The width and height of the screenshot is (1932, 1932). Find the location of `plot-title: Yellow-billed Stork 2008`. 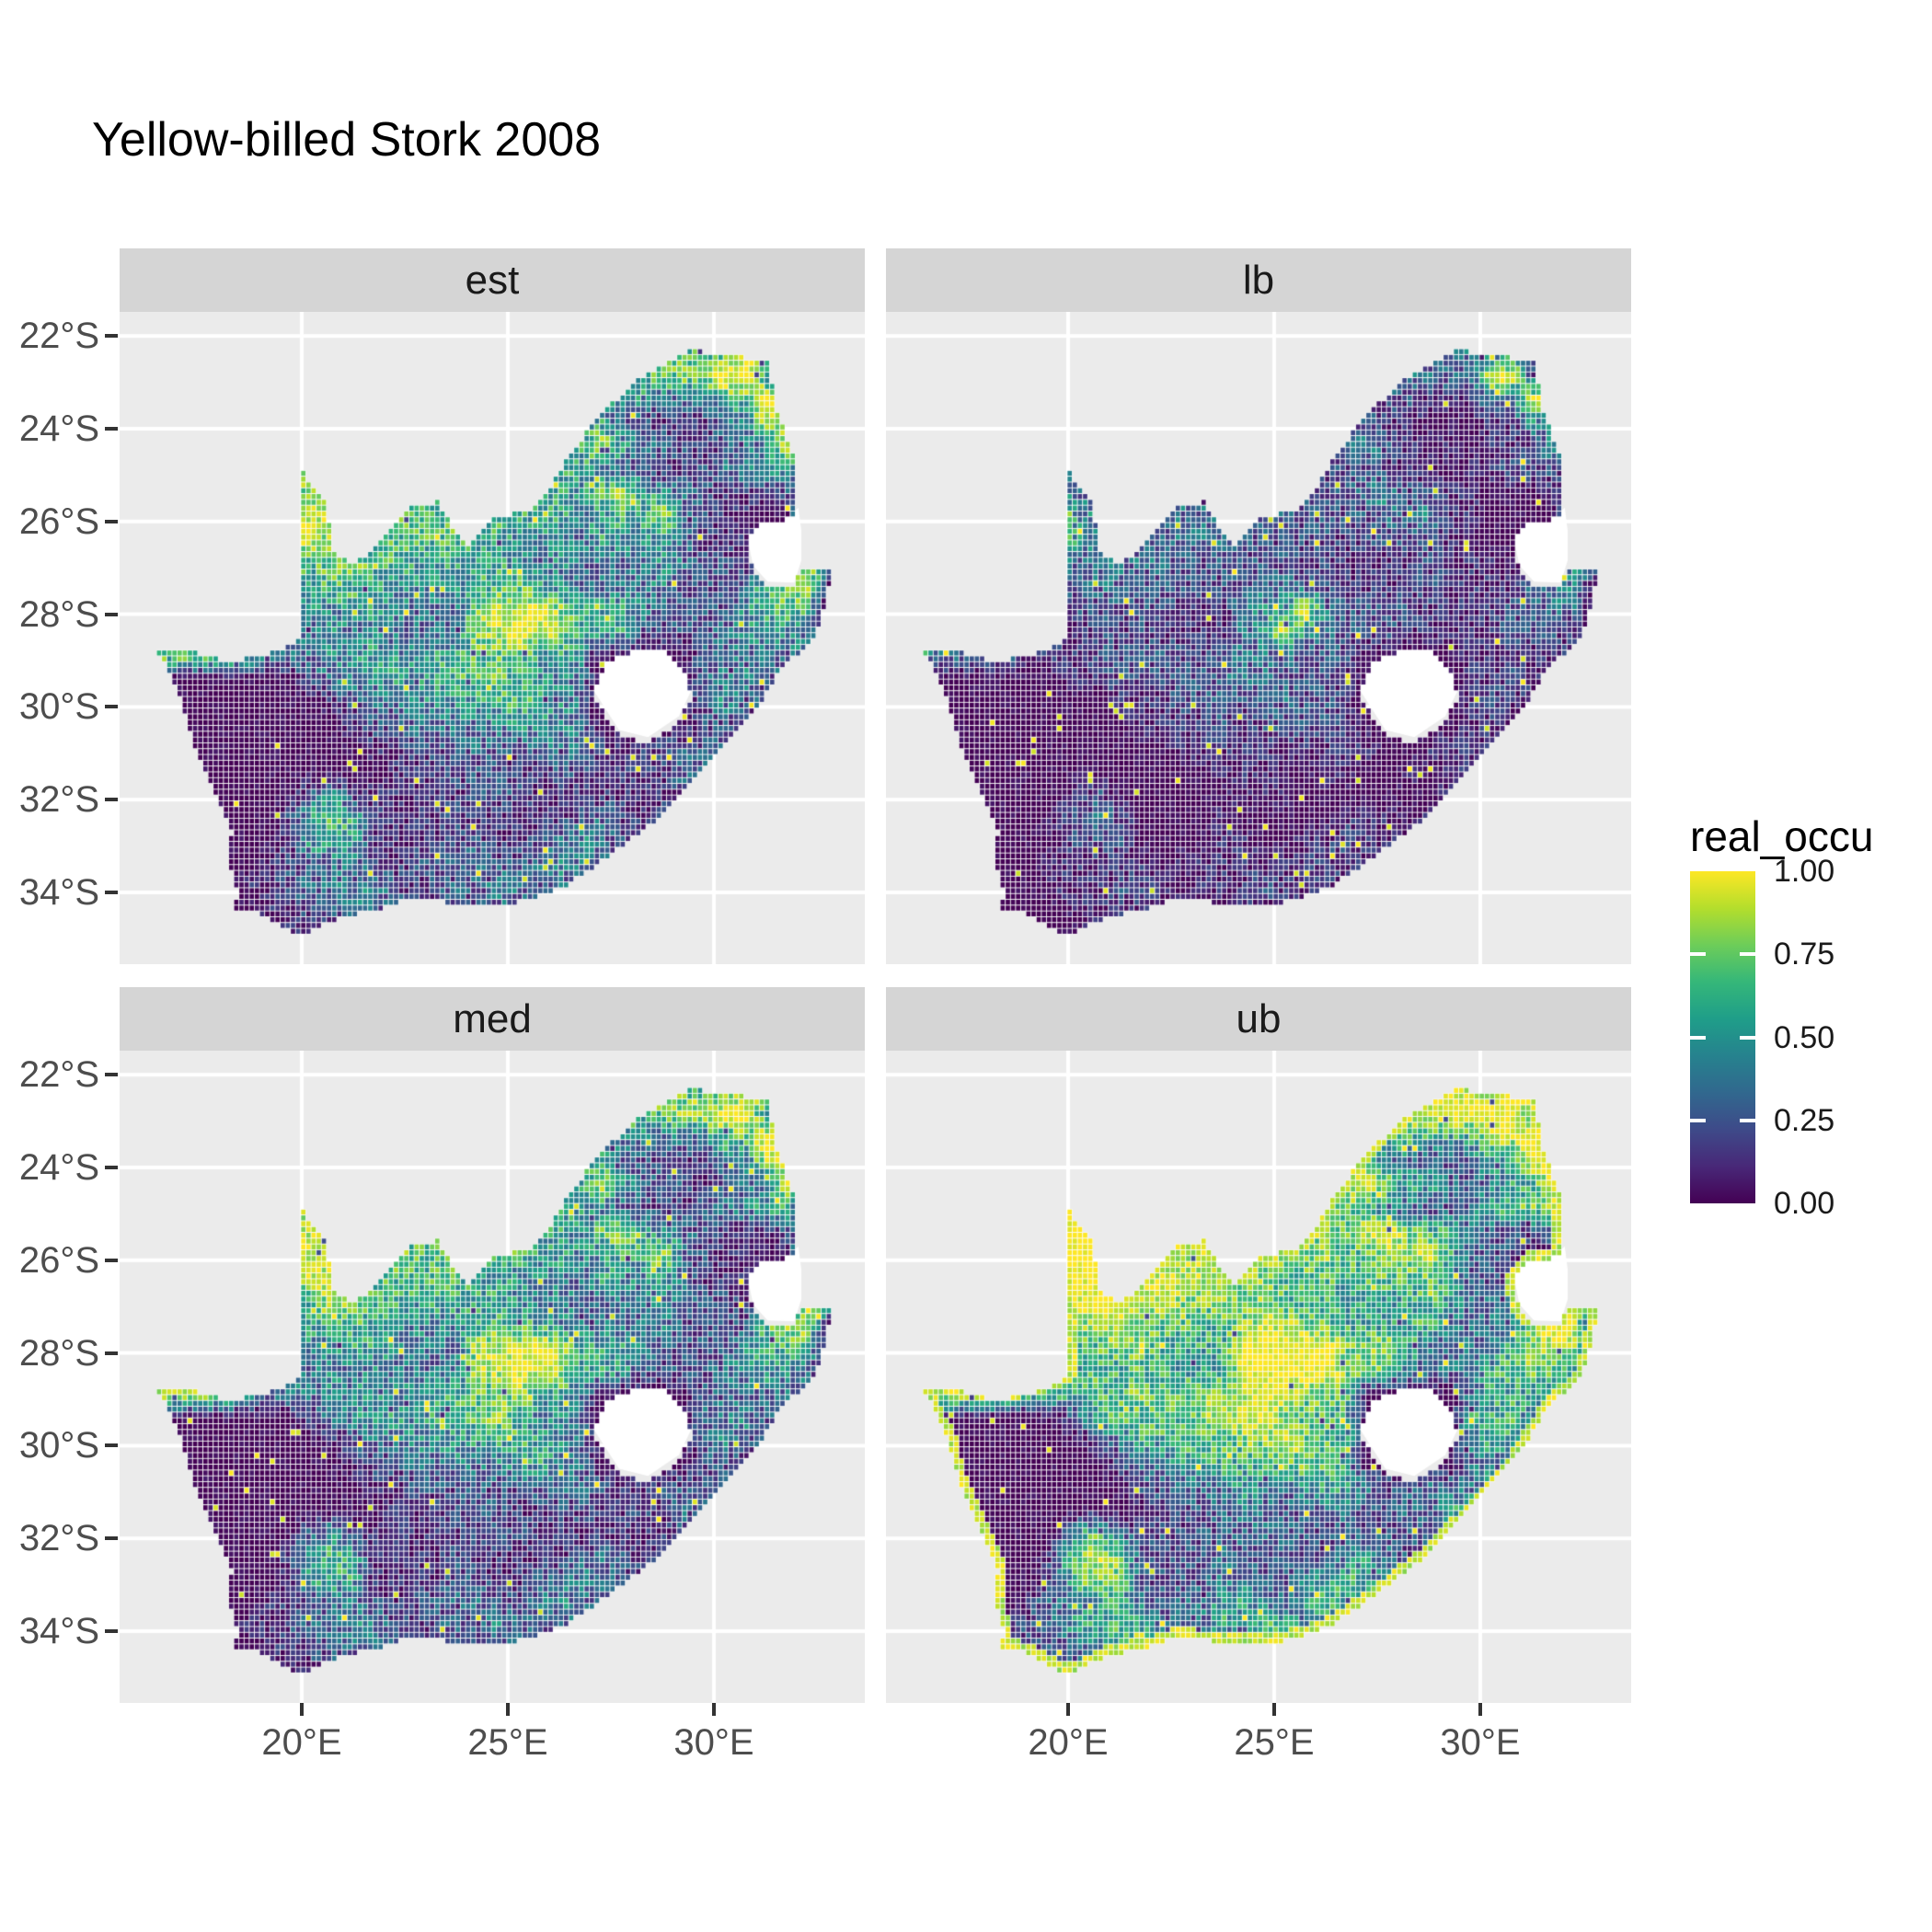

plot-title: Yellow-billed Stork 2008 is located at coordinates (347, 140).